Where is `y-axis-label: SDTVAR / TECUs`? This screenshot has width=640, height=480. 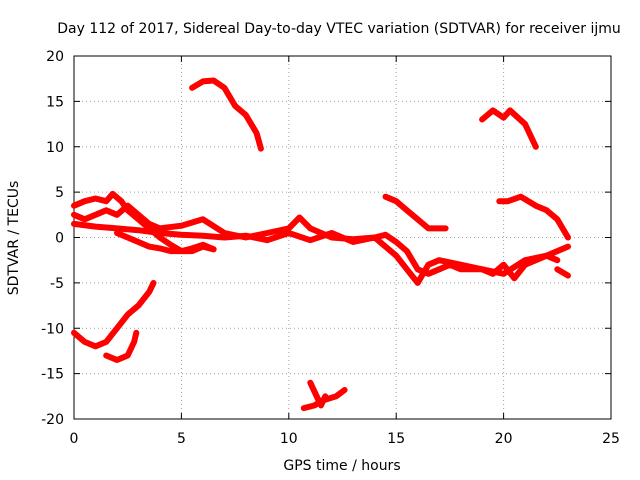 y-axis-label: SDTVAR / TECUs is located at coordinates (14, 238).